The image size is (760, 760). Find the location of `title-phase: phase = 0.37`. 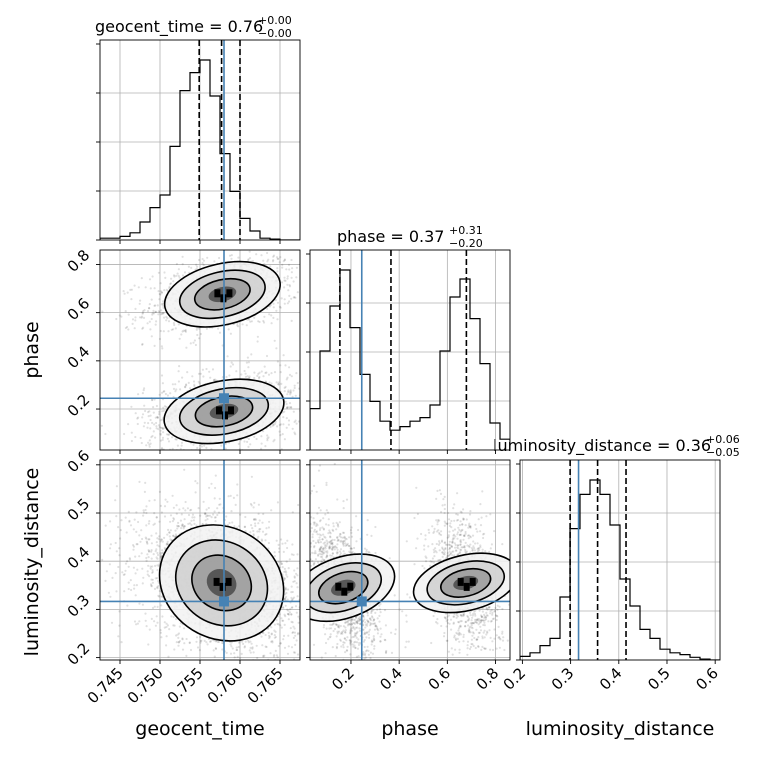

title-phase: phase = 0.37 is located at coordinates (390, 236).